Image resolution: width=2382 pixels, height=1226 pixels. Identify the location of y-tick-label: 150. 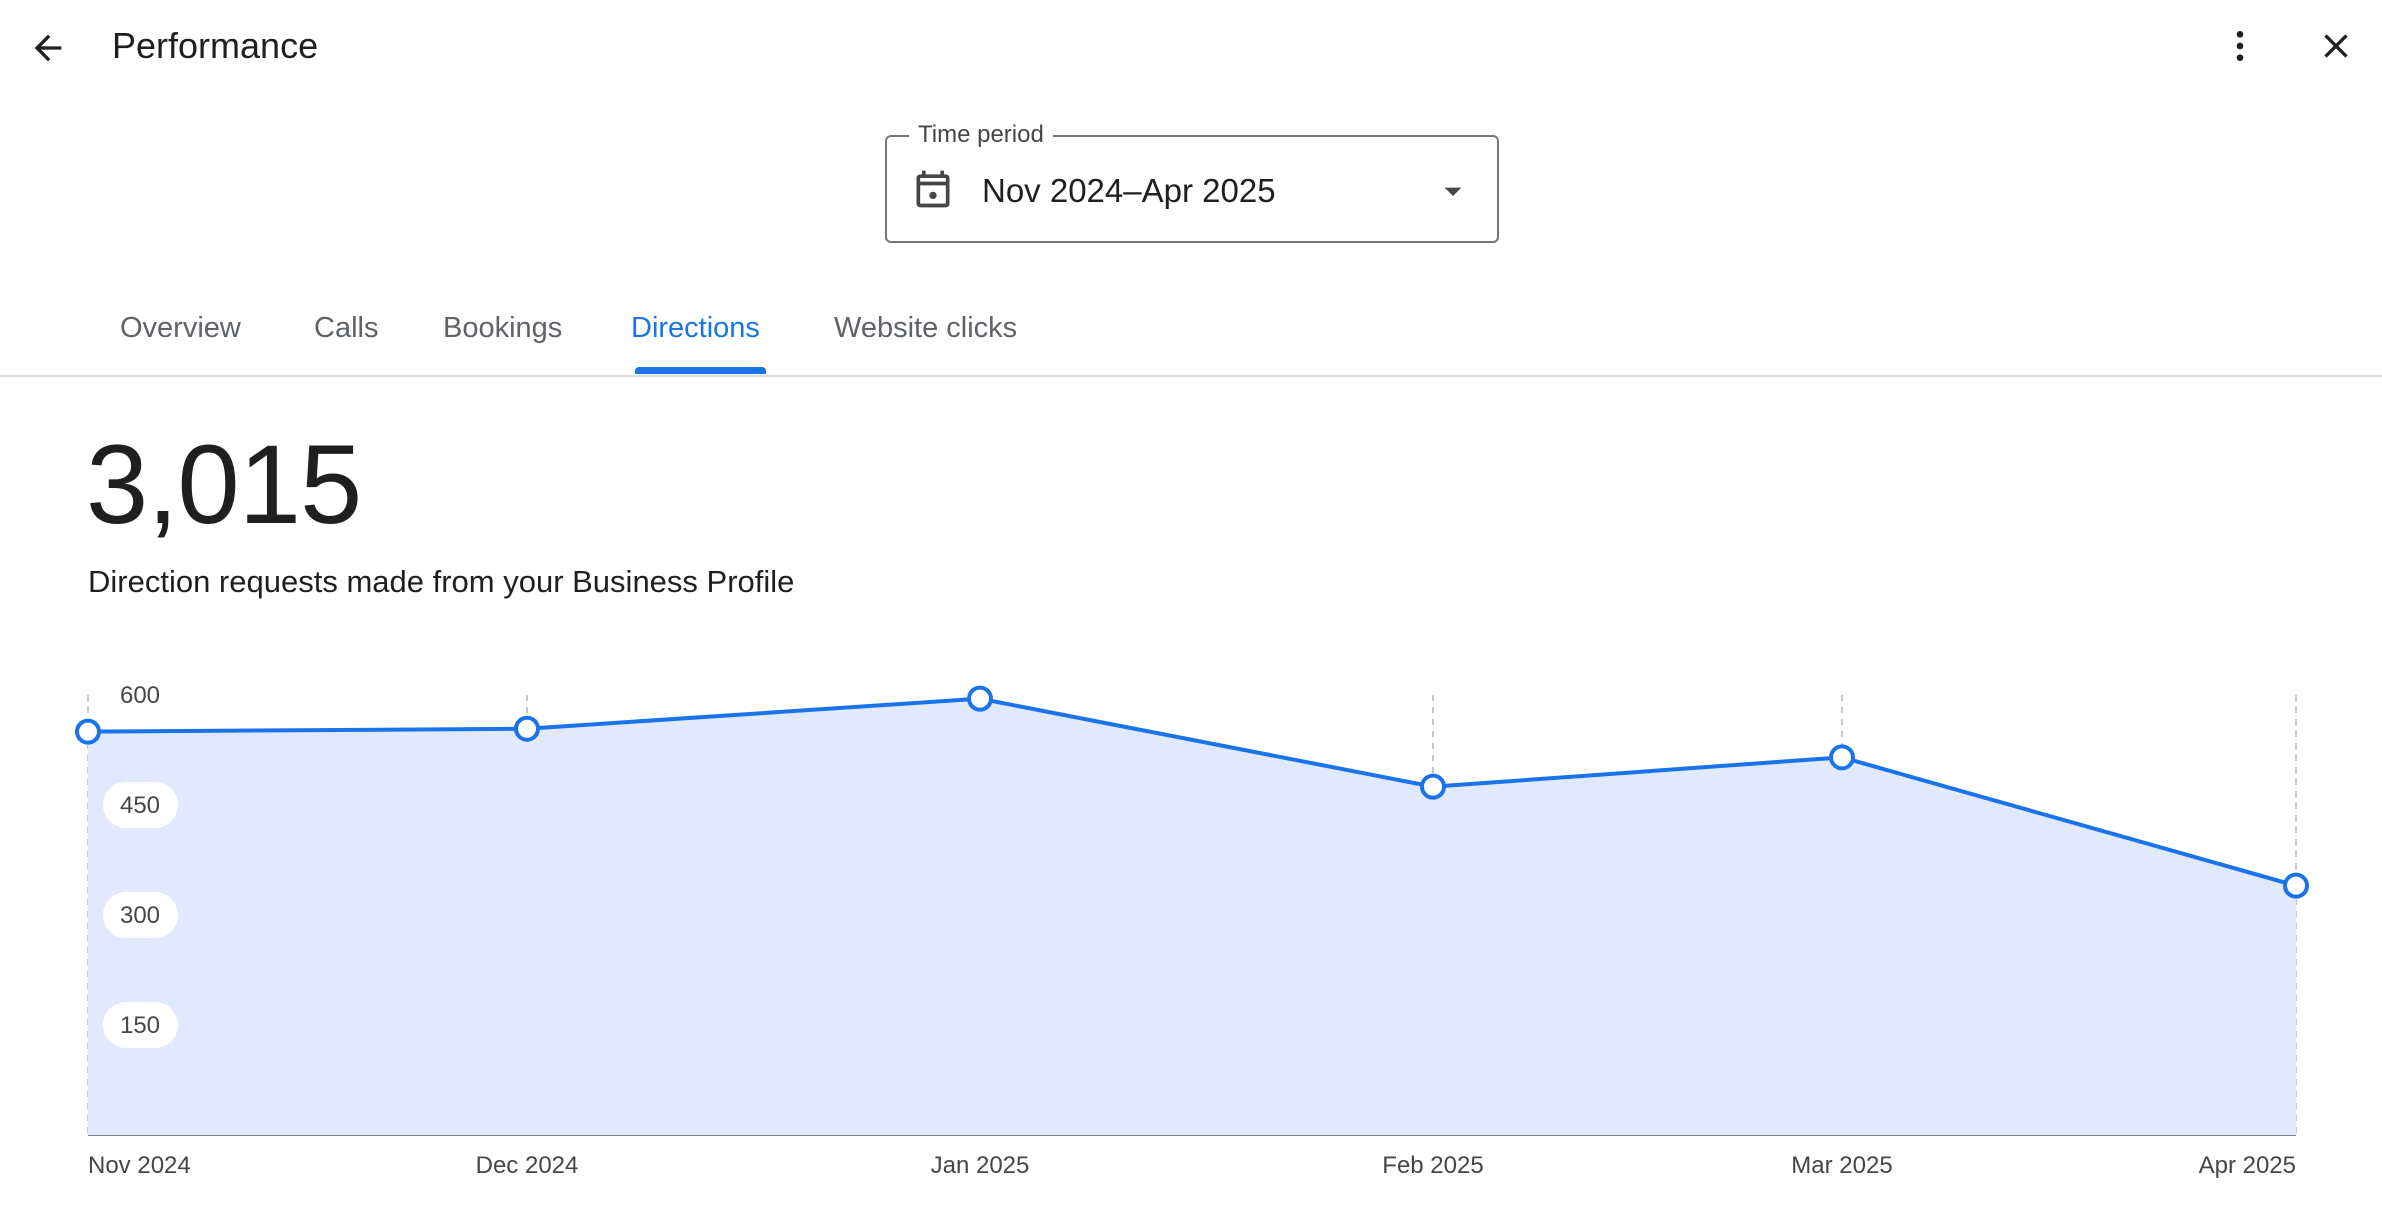
(140, 1025).